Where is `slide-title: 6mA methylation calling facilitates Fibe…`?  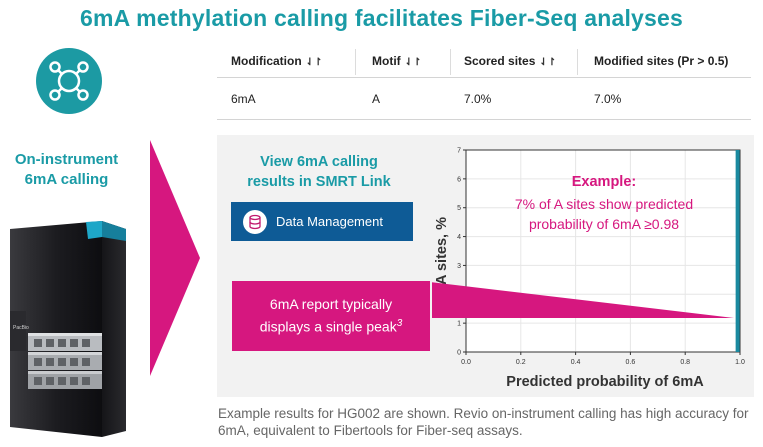
slide-title: 6mA methylation calling facilitates Fibe… is located at coordinates (381, 18).